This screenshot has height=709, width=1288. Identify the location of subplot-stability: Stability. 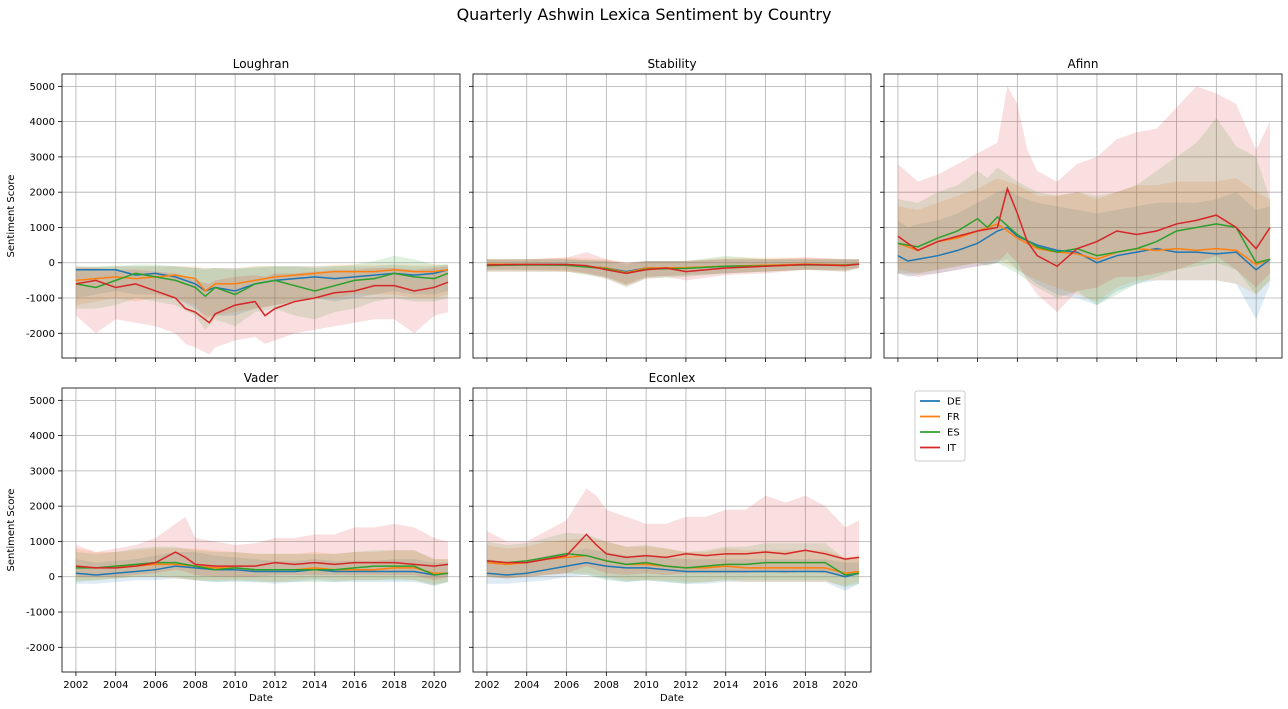
(670, 209).